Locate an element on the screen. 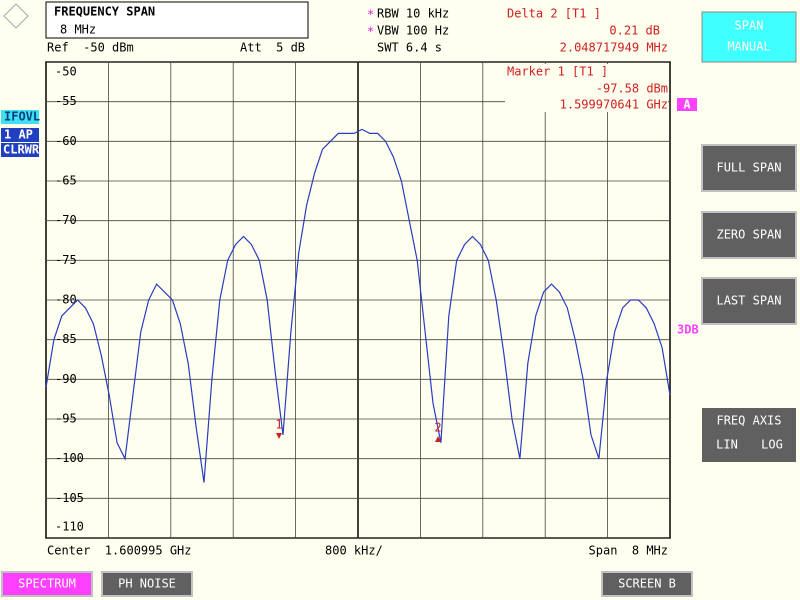 The image size is (800, 600). header-title: FREQUENCY SPAN is located at coordinates (104, 12).